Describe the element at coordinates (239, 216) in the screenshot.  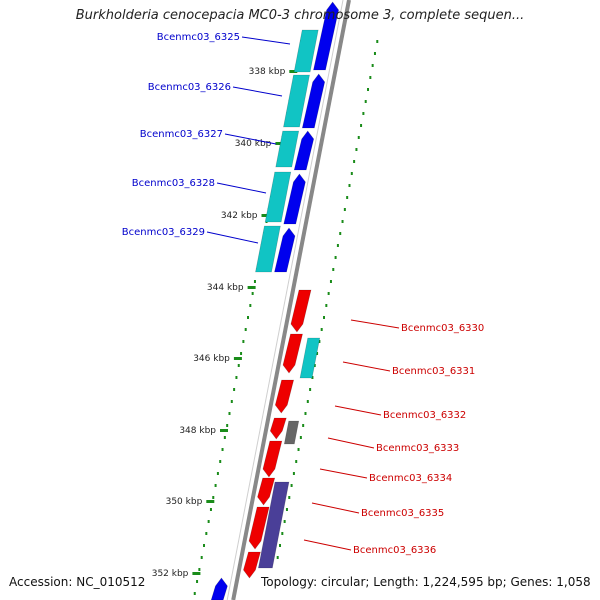
I see `tick-label: 342 kbp` at that location.